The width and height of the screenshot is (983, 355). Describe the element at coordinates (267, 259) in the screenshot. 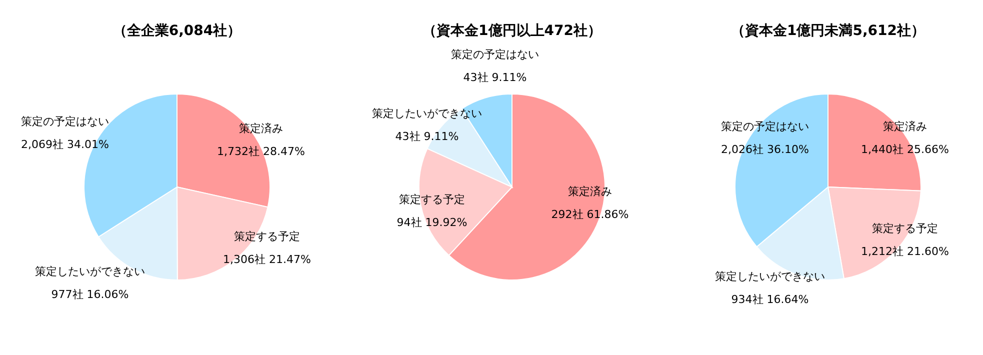

I see `label: 1,306社 21.47%` at that location.